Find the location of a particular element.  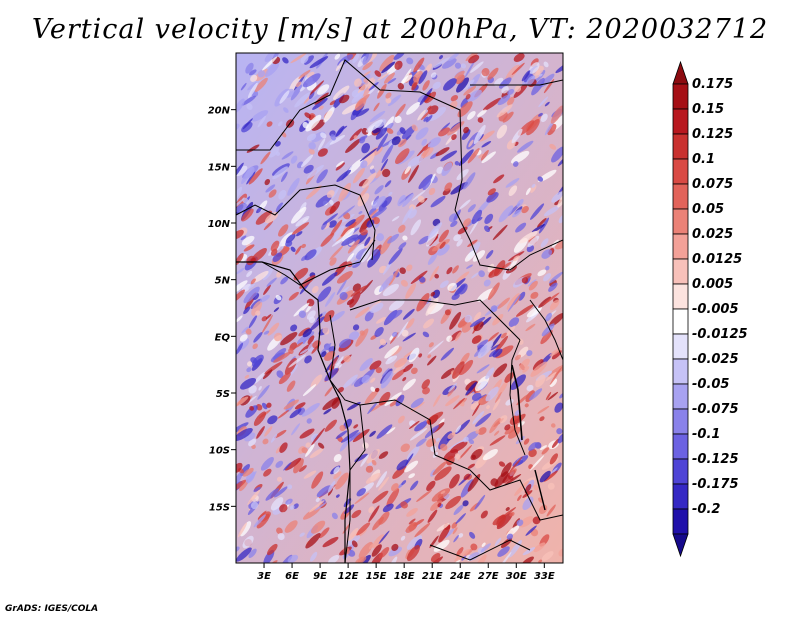

colorbar-label: 0.005 is located at coordinates (712, 284).